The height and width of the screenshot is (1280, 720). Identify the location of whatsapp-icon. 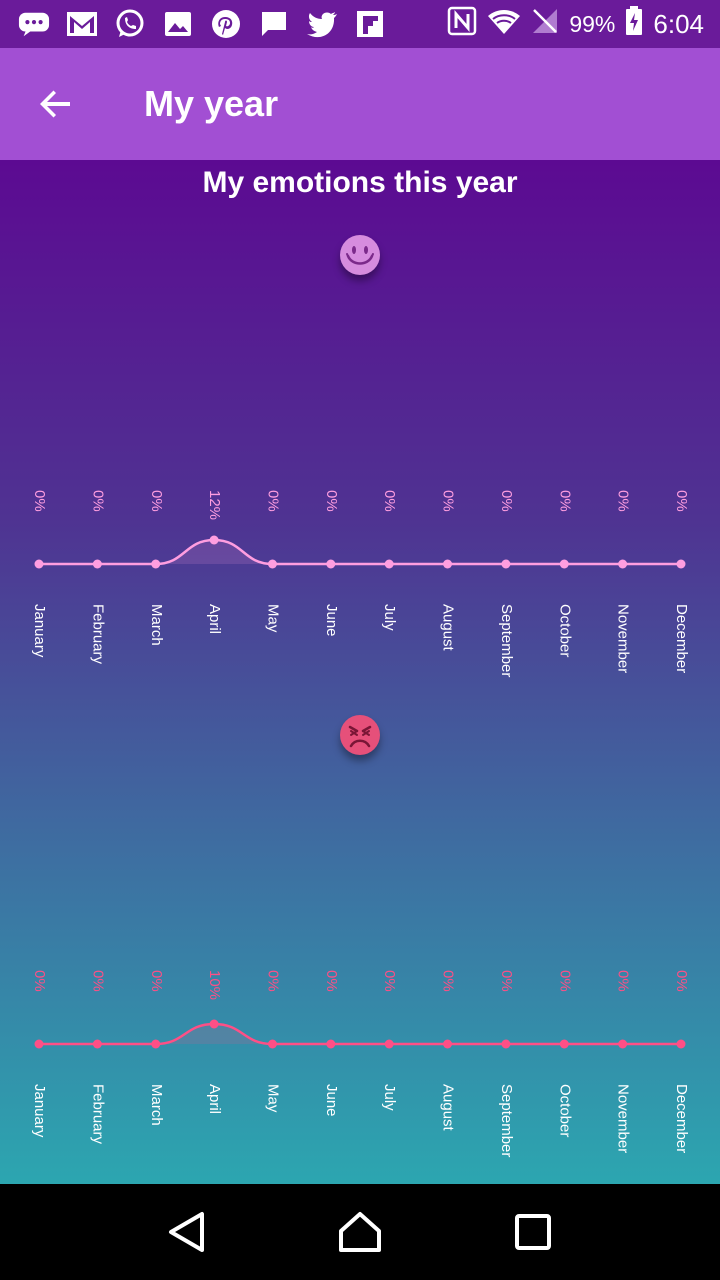
(130, 24).